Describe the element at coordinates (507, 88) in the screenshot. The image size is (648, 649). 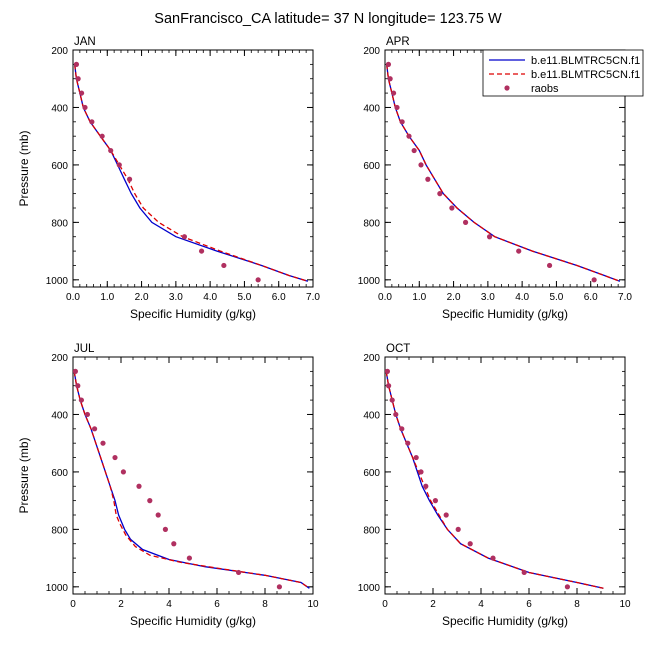
I see `legend-marker` at that location.